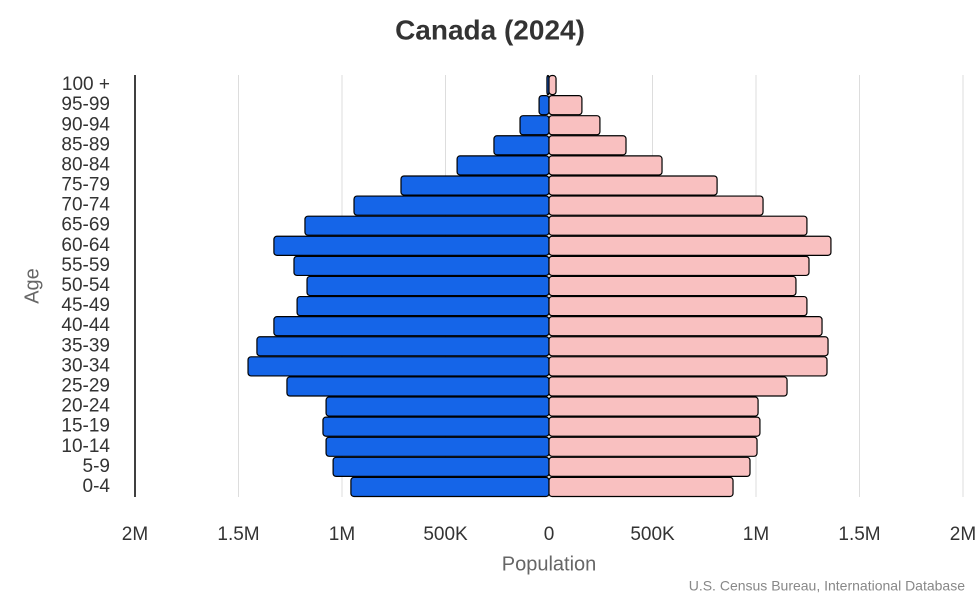 The height and width of the screenshot is (600, 980). Describe the element at coordinates (97, 486) in the screenshot. I see `y-tick-label: 0-4` at that location.